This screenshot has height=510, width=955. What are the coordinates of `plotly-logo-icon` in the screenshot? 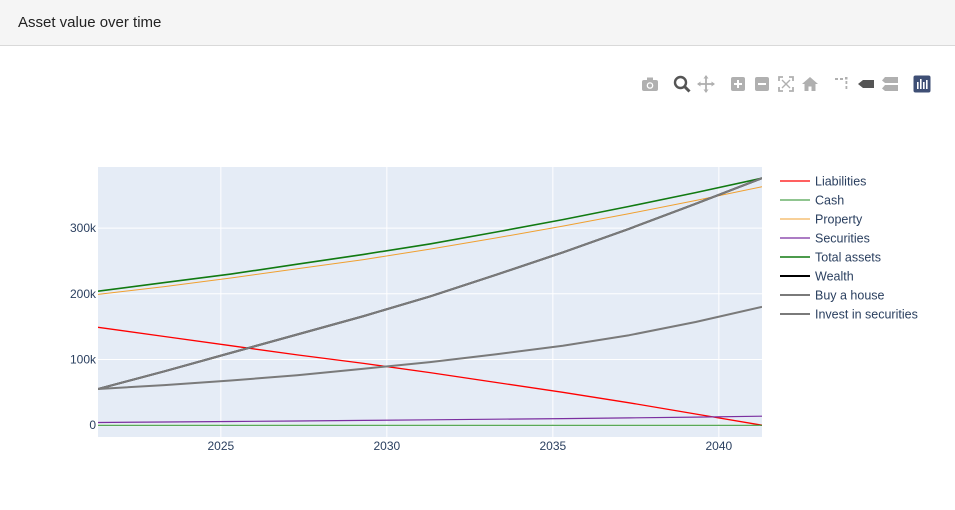 It's located at (922, 84).